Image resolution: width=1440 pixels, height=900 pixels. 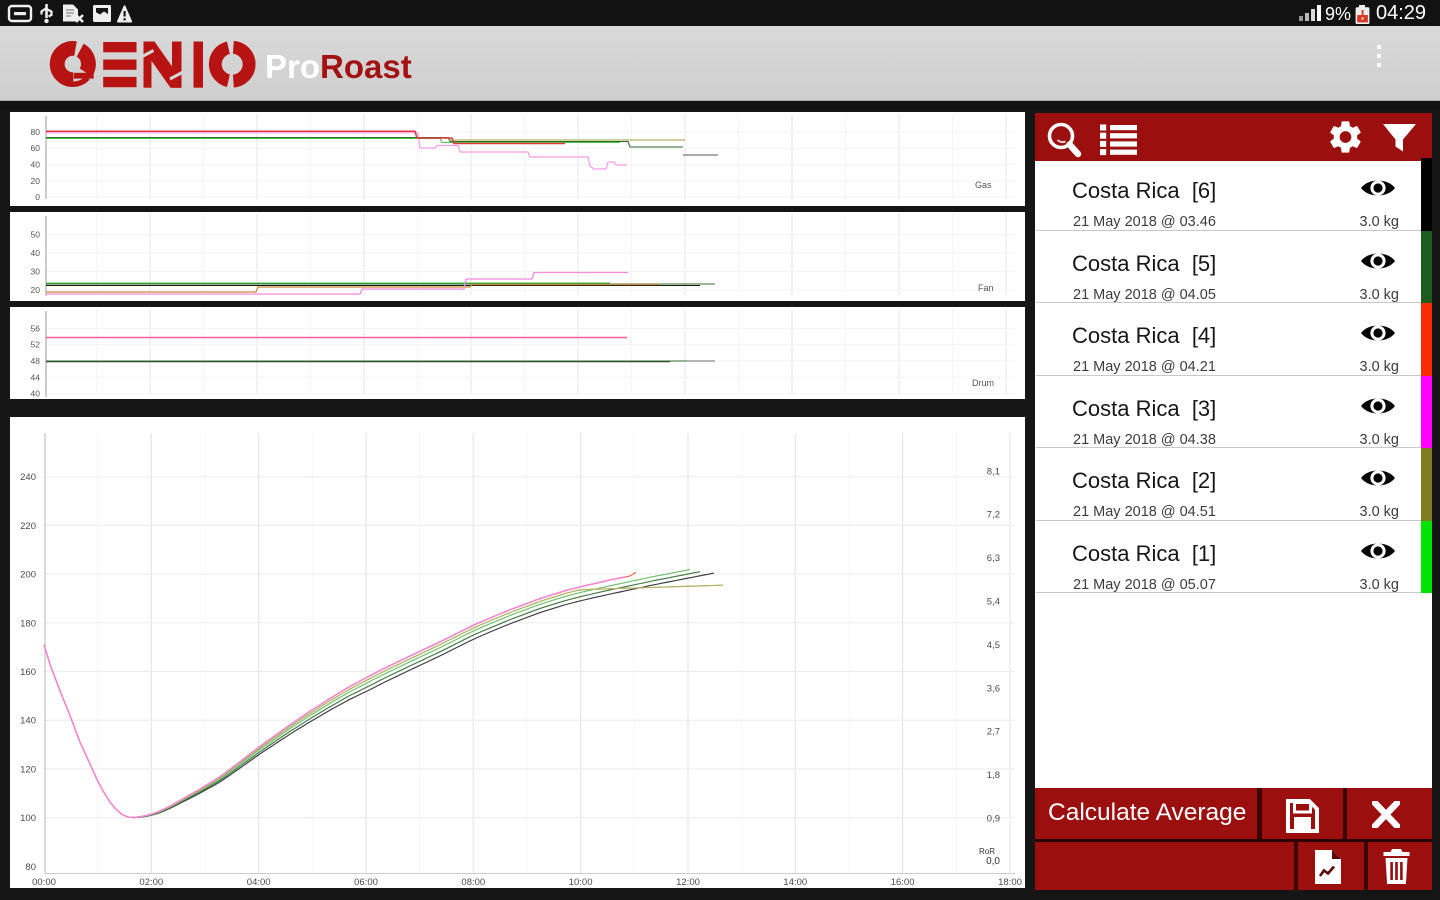 I want to click on svg-text: 06:00, so click(x=366, y=882).